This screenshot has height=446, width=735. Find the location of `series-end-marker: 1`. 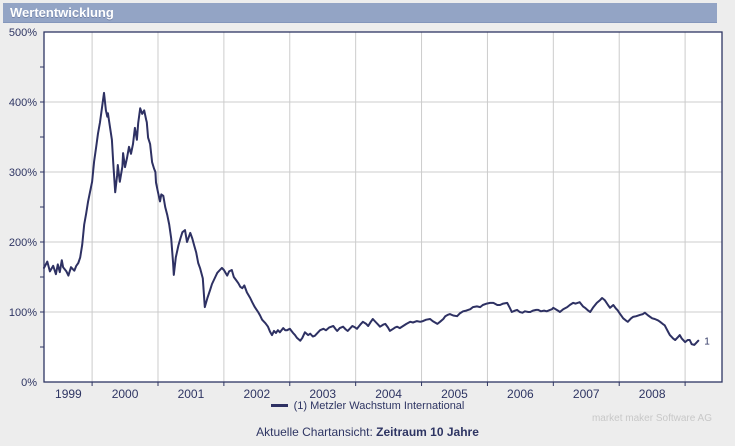

series-end-marker: 1 is located at coordinates (707, 342).